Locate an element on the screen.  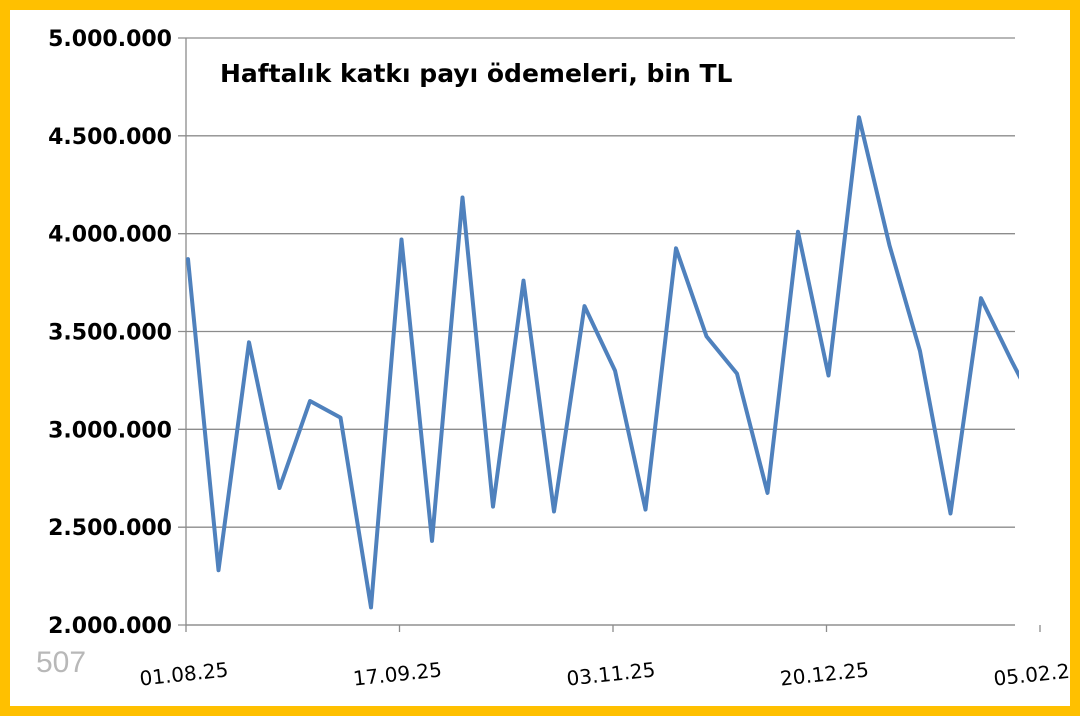
x-tick-label: 01.08.25 is located at coordinates (183, 673).